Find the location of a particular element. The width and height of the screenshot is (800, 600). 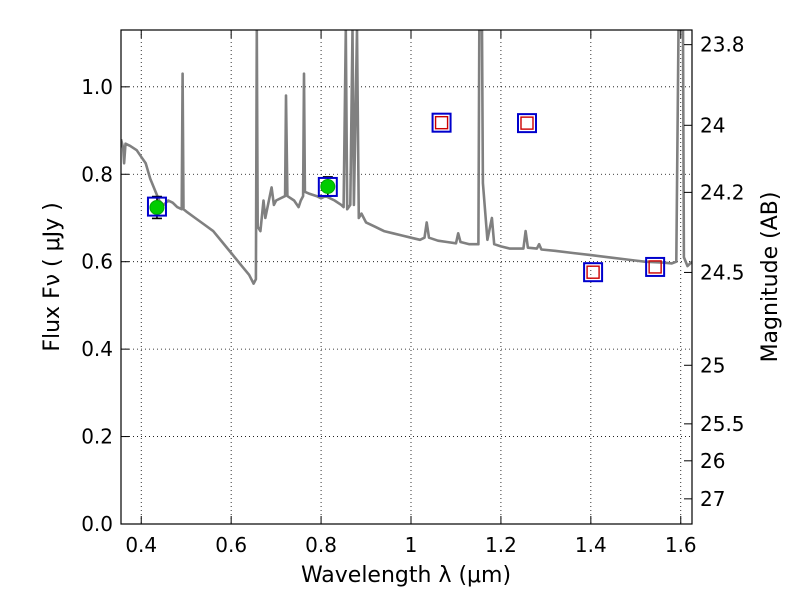

x-tick-label: 0.8 is located at coordinates (321, 545).